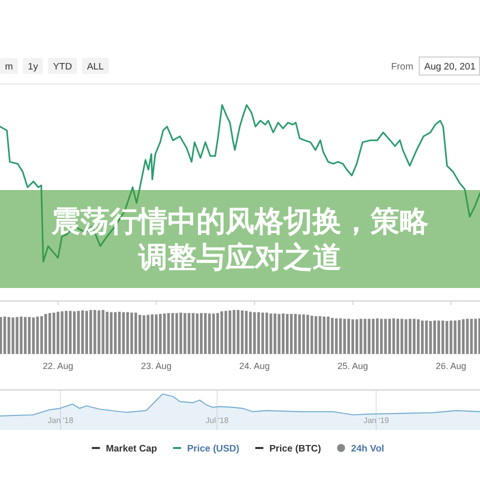 This screenshot has width=480, height=480. I want to click on legend-label: 24h Vol, so click(367, 448).